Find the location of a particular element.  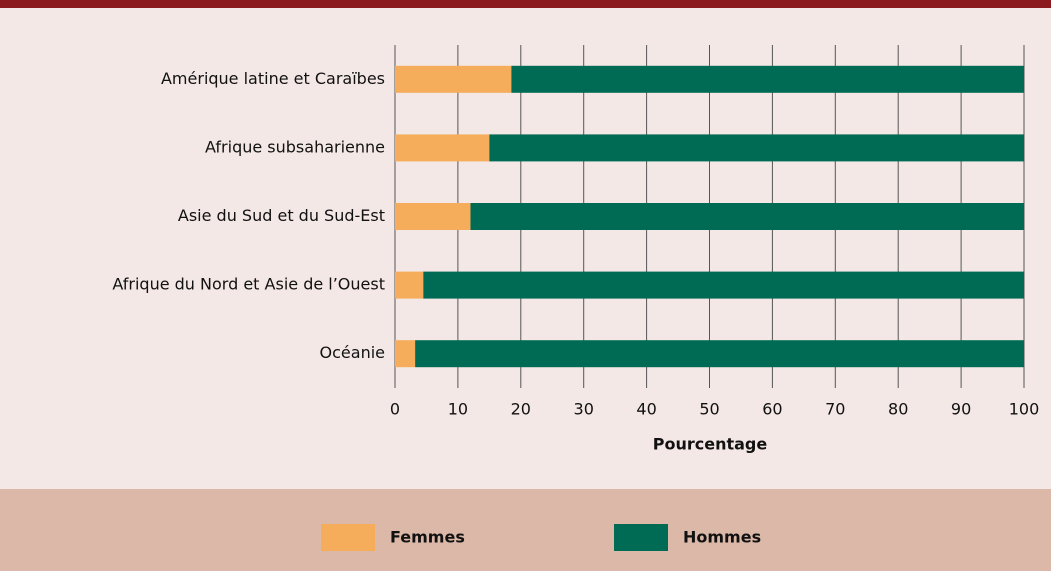

top-band is located at coordinates (525, 4).